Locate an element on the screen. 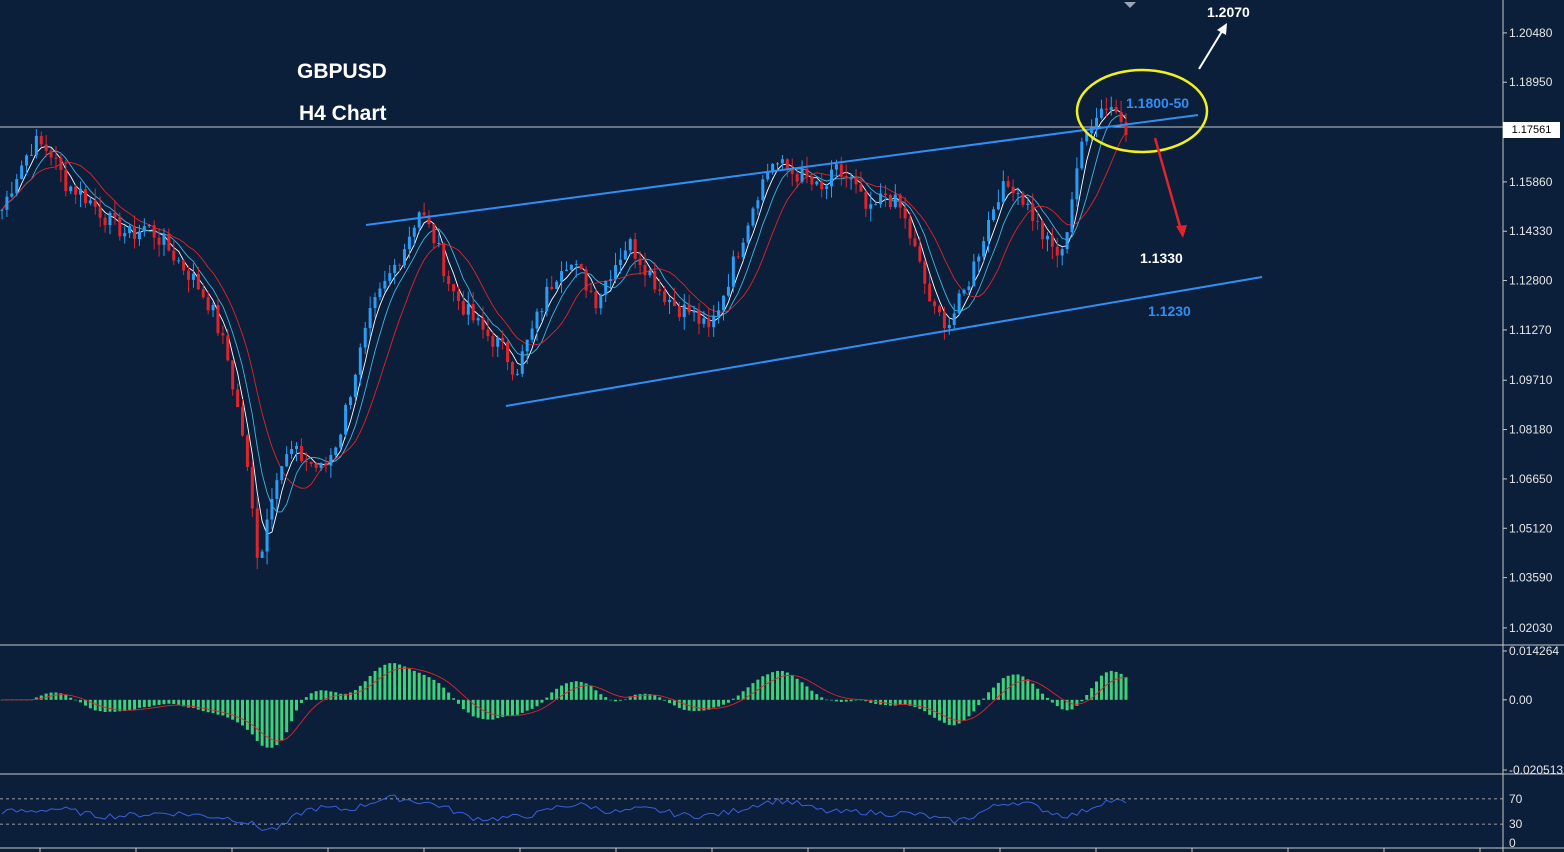  up-arrow-icon is located at coordinates (1211, 48).